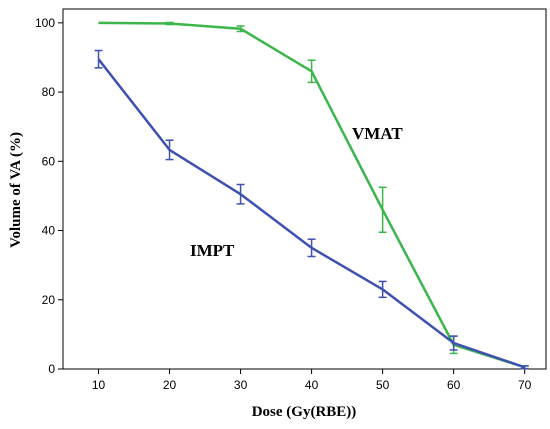  What do you see at coordinates (51, 369) in the screenshot?
I see `y-tick-label: 0` at bounding box center [51, 369].